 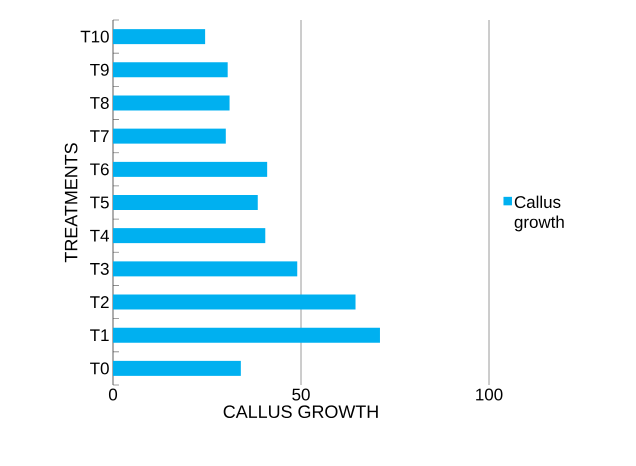 I want to click on y-tick-label: T0, so click(x=99, y=368).